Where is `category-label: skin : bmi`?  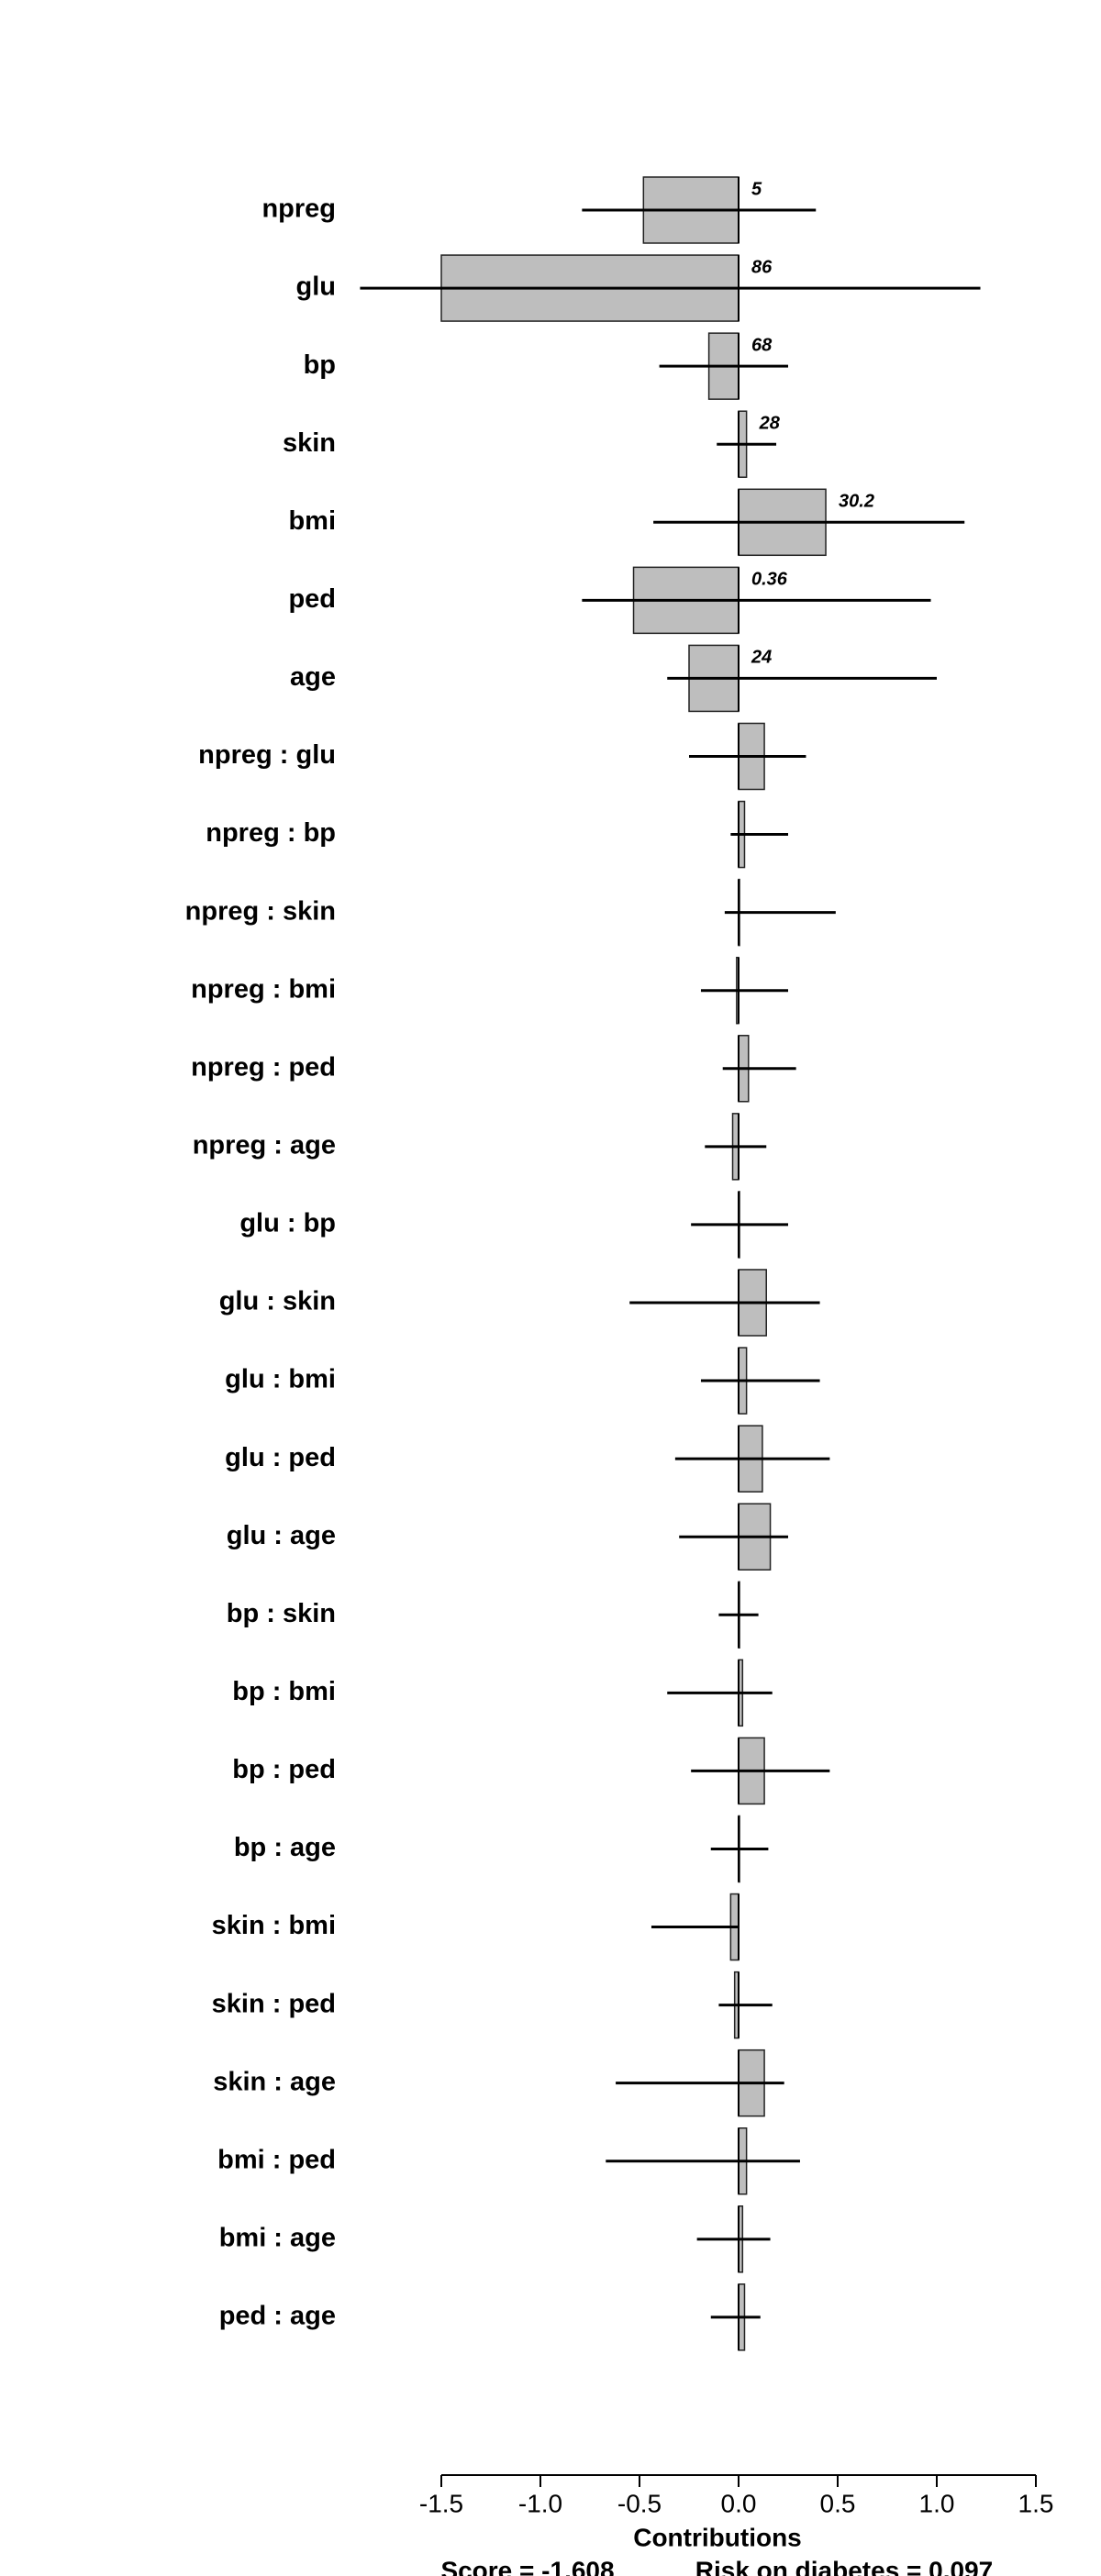
category-label: skin : bmi is located at coordinates (274, 1925).